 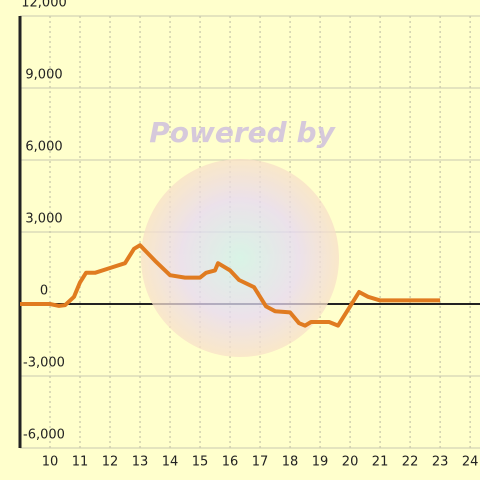 What do you see at coordinates (80, 462) in the screenshot?
I see `x-tick-label: 11` at bounding box center [80, 462].